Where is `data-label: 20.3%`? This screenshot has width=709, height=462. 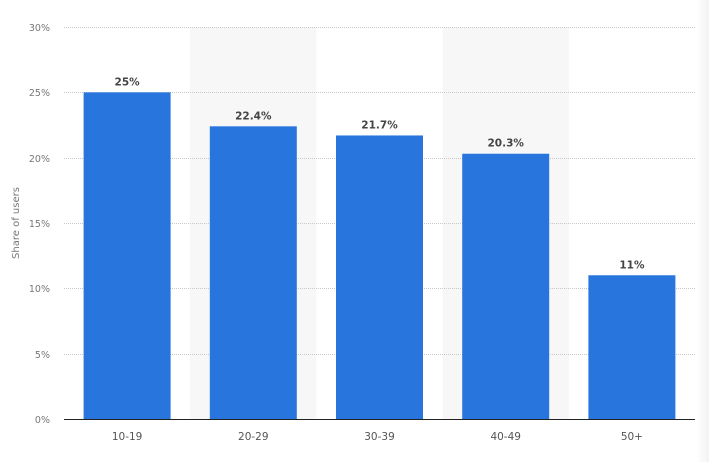
data-label: 20.3% is located at coordinates (505, 144).